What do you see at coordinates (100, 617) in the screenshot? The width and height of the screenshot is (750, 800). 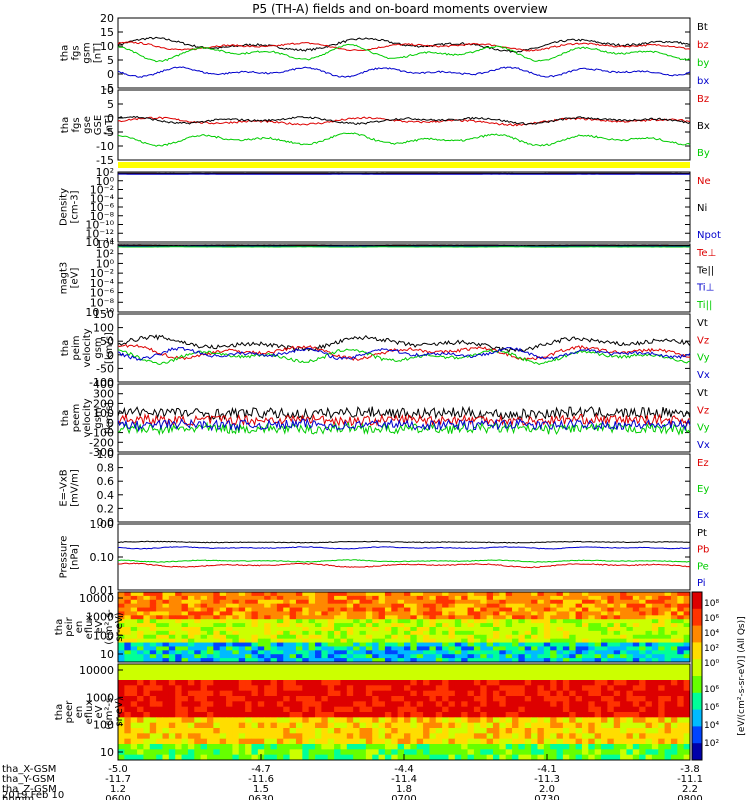 I see `ytick-label: 1000` at bounding box center [100, 617].